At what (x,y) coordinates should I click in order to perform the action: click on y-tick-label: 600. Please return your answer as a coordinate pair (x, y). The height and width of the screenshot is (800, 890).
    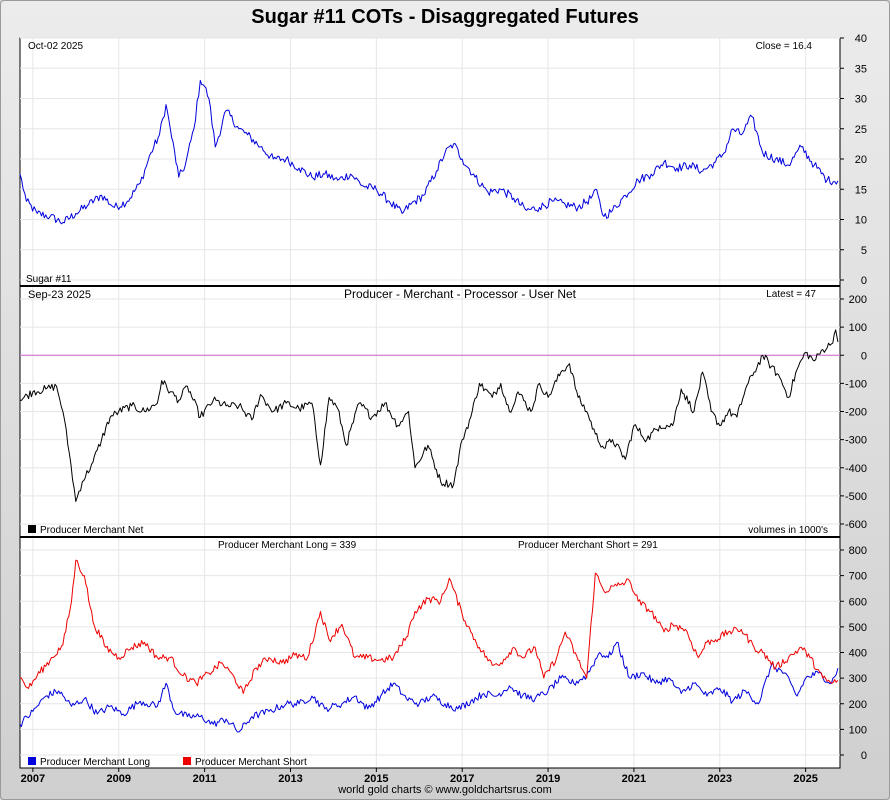
    Looking at the image, I should click on (858, 602).